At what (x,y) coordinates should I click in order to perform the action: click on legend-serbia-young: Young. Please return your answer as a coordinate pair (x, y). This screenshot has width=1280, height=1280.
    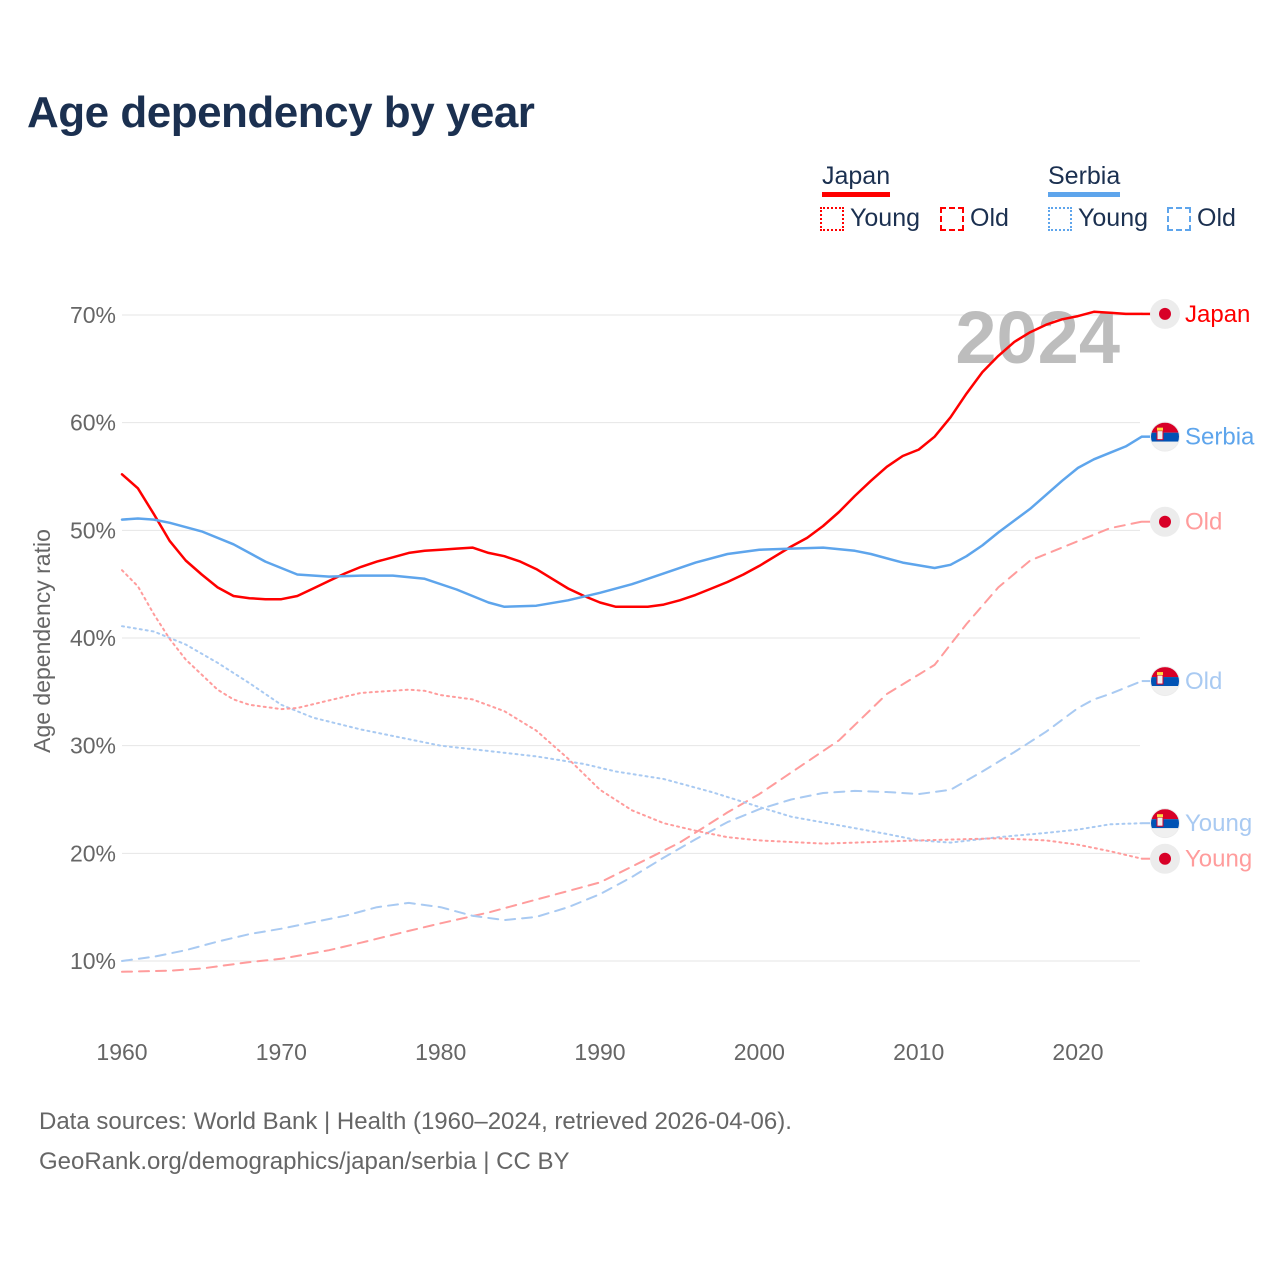
    Looking at the image, I should click on (1098, 218).